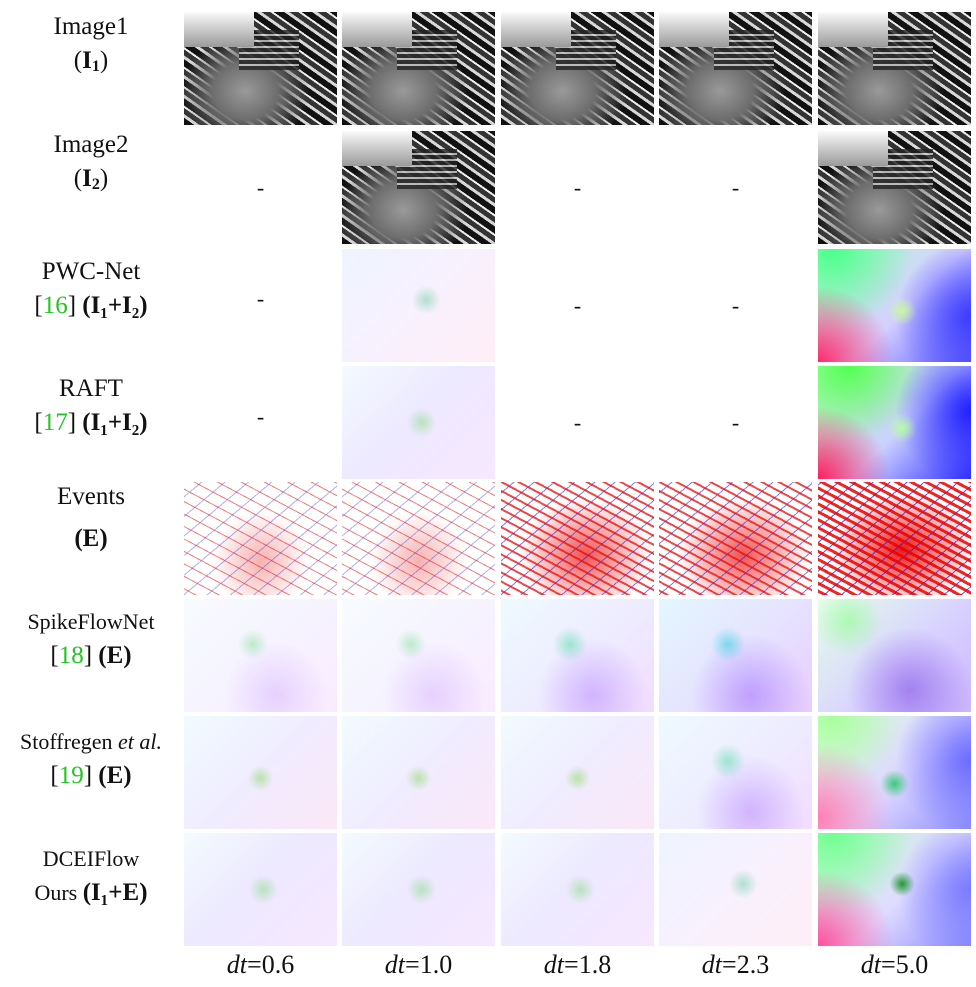 This screenshot has width=976, height=987. What do you see at coordinates (91, 289) in the screenshot?
I see `row-label-pwcnet: PWC-Net [16] (I₁+I₂)` at bounding box center [91, 289].